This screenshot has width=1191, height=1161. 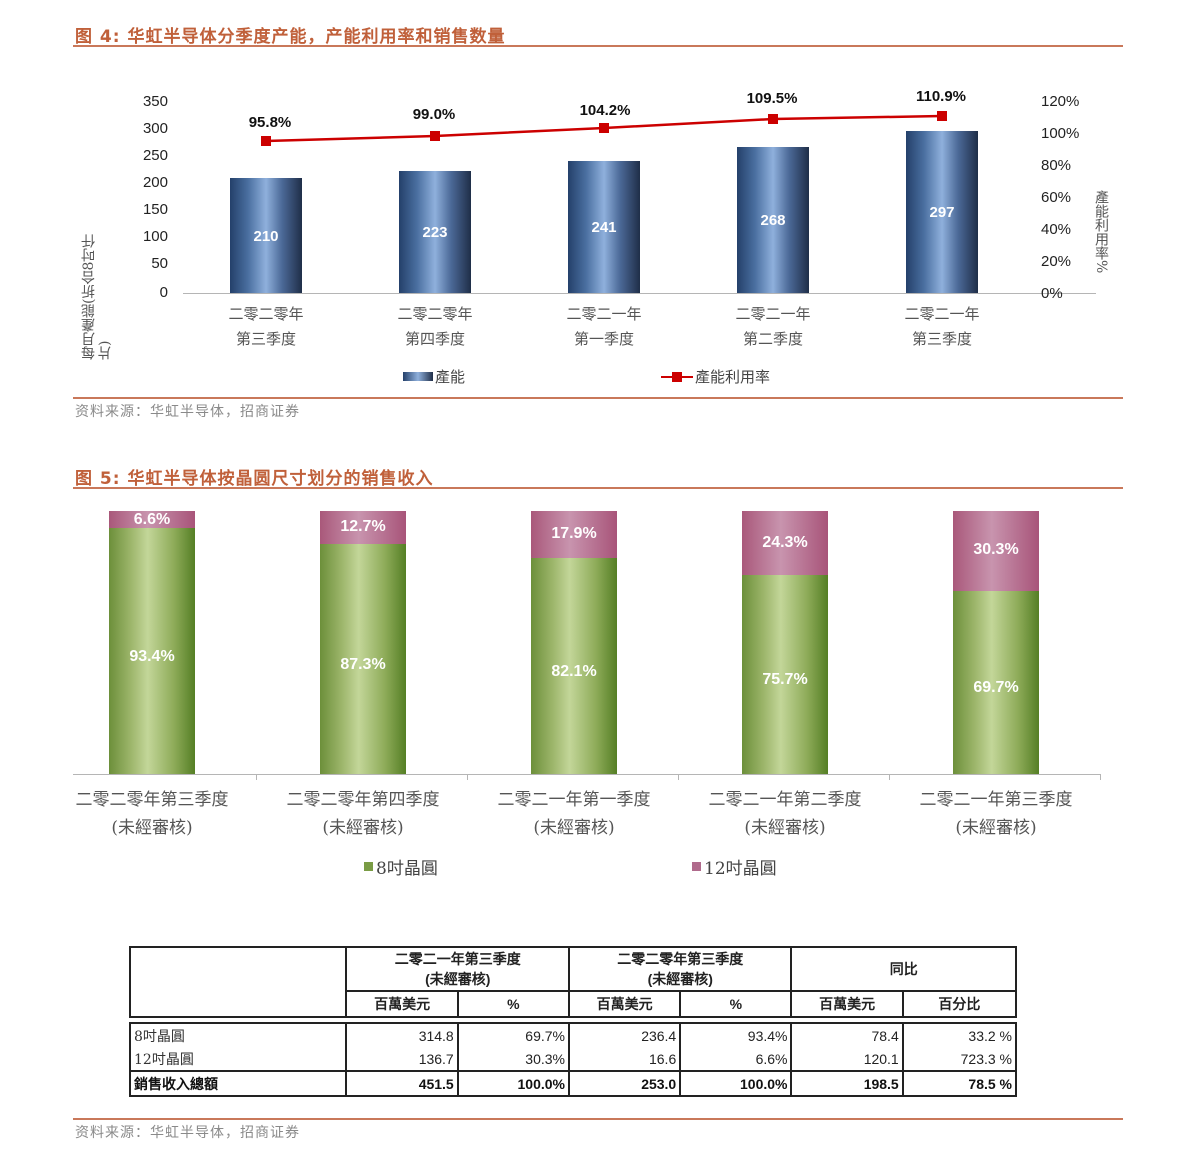 What do you see at coordinates (624, 1083) in the screenshot?
I see `table-cell: 253.0` at bounding box center [624, 1083].